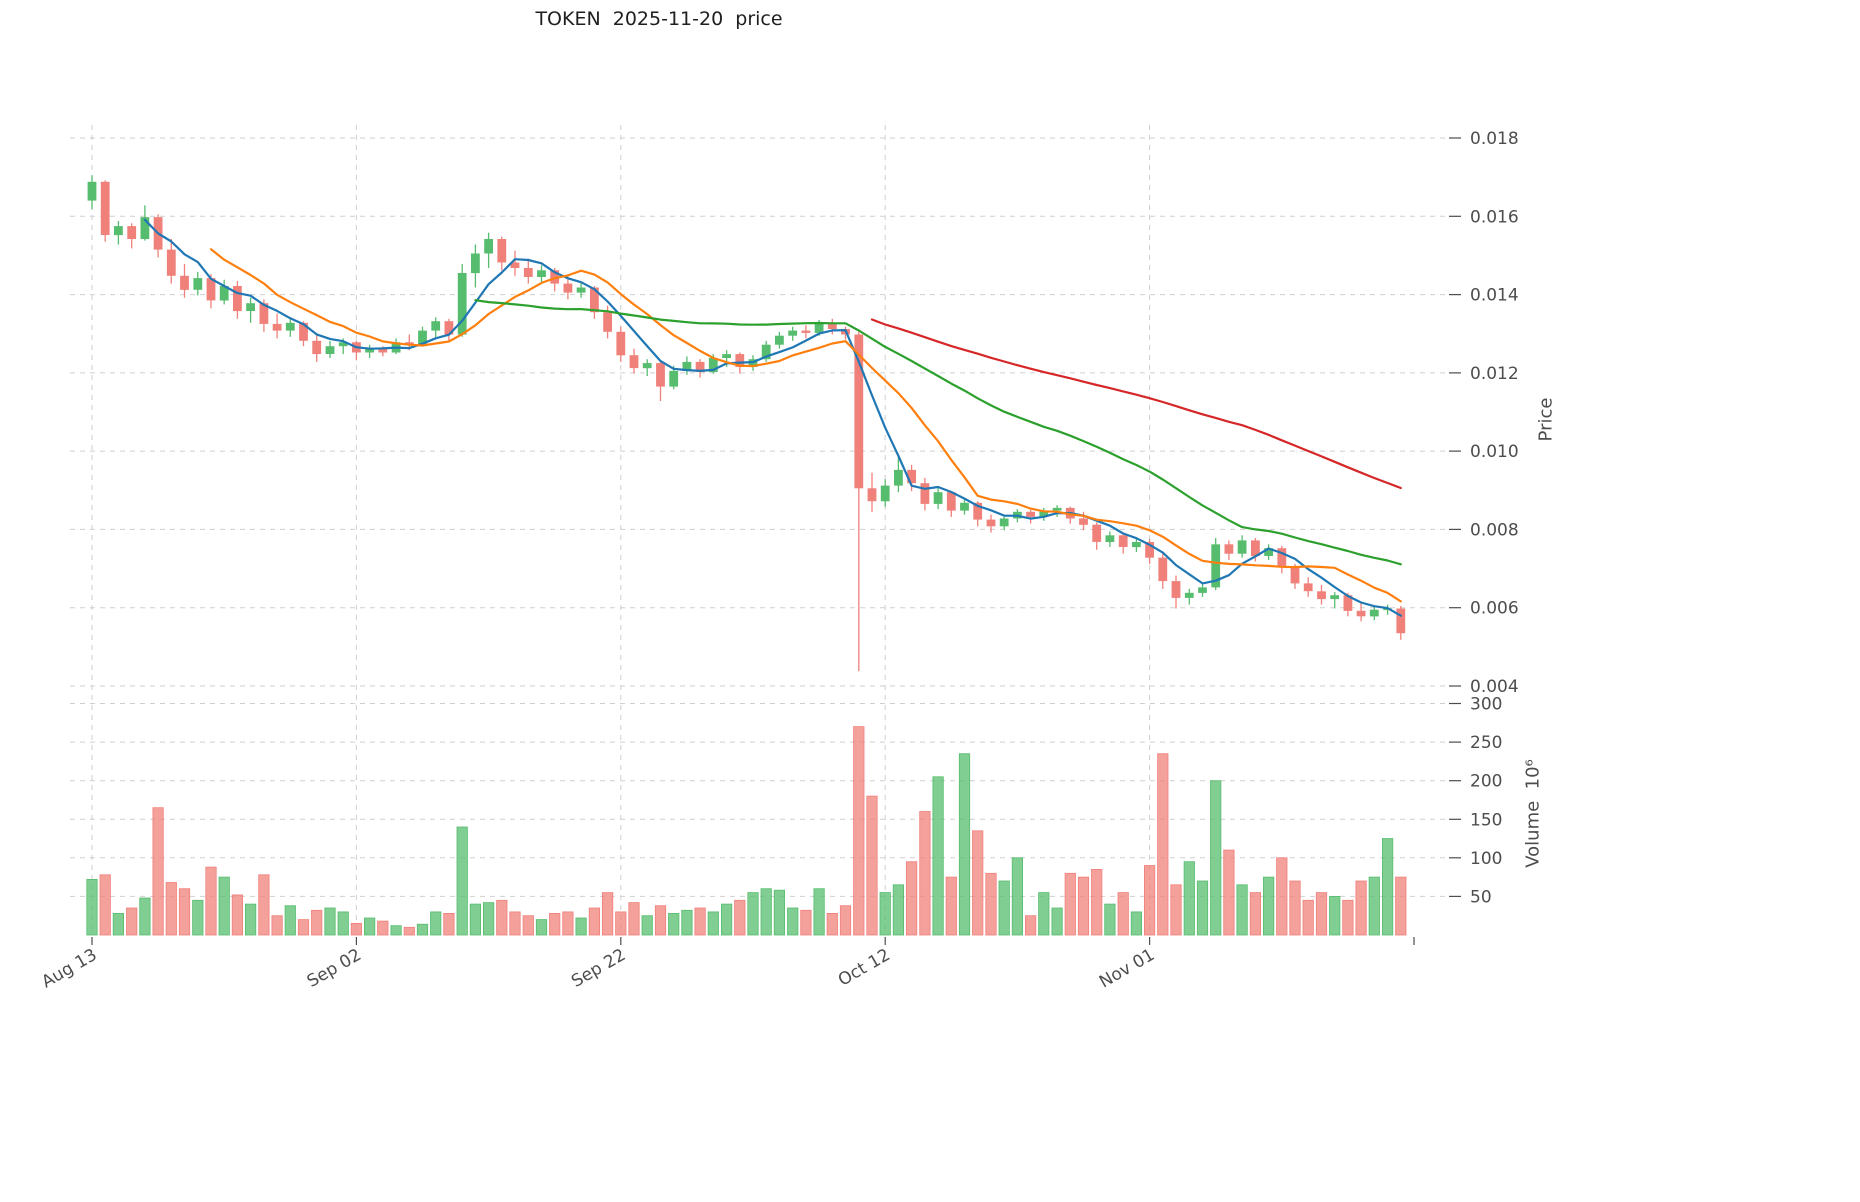 The width and height of the screenshot is (1860, 1202). What do you see at coordinates (1494, 217) in the screenshot?
I see `price-tick-label: 0.016` at bounding box center [1494, 217].